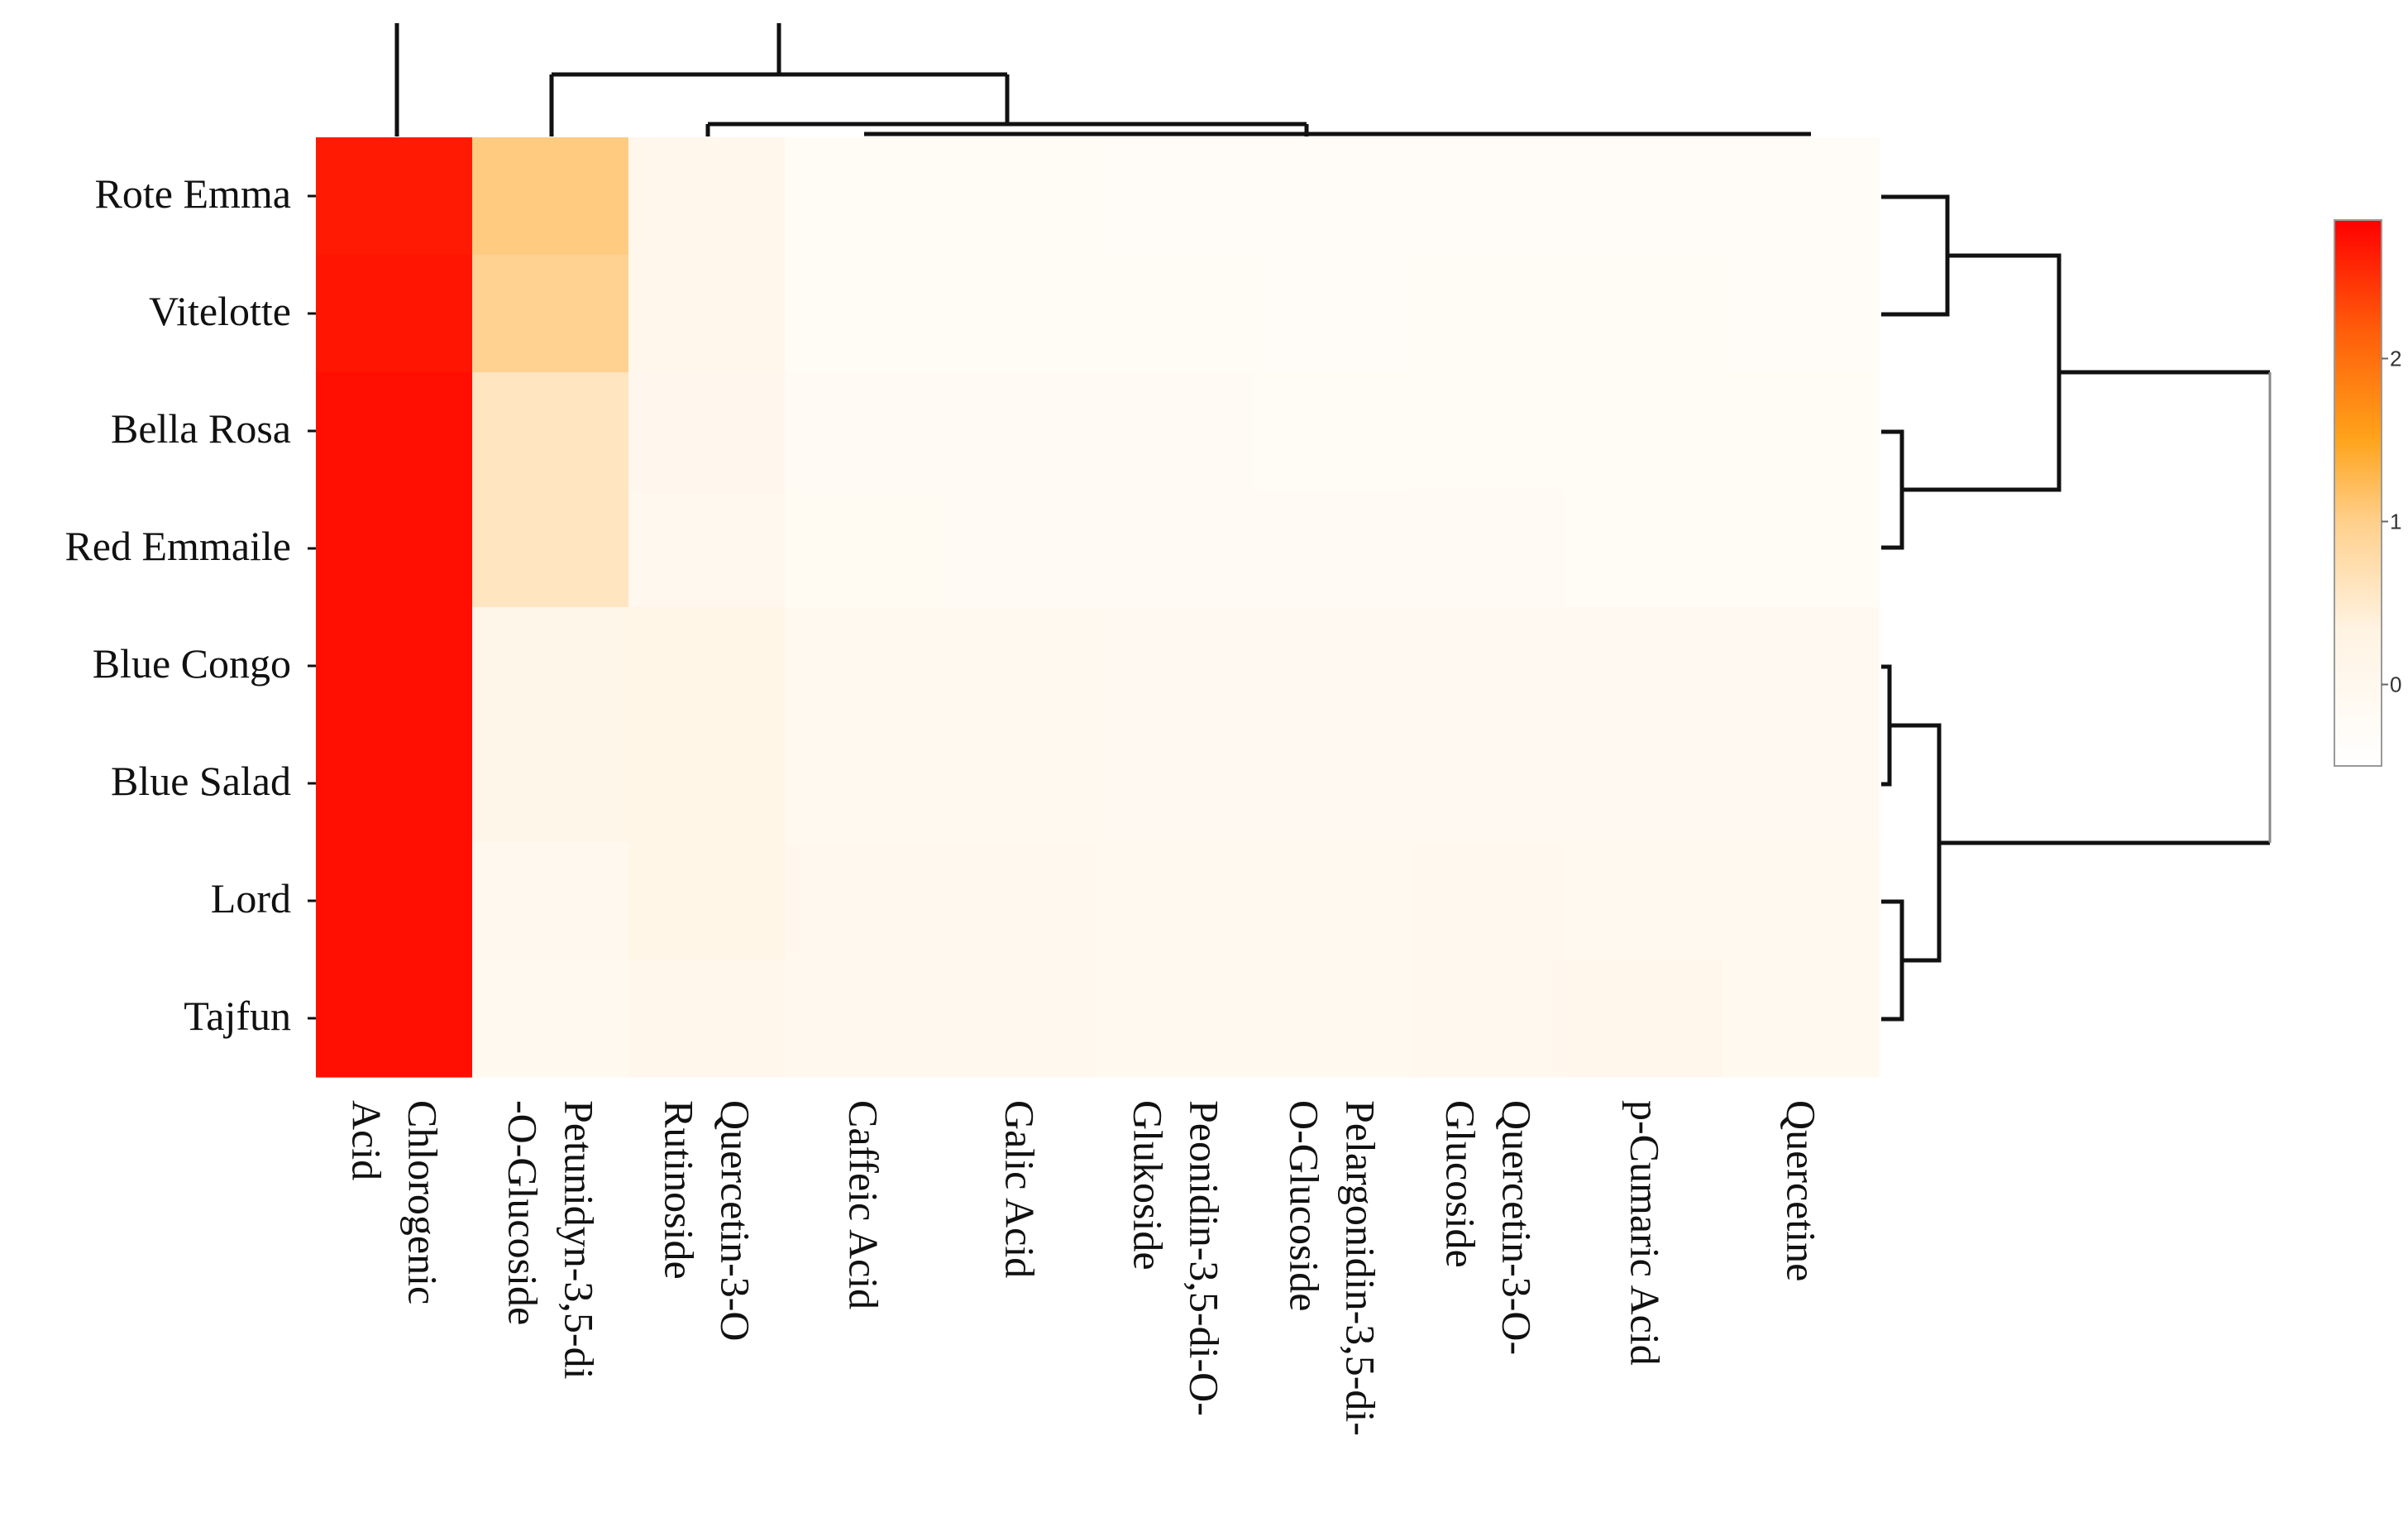 Image resolution: width=2408 pixels, height=1522 pixels. Describe the element at coordinates (1461, 1184) in the screenshot. I see `column-label: Glucoside` at that location.